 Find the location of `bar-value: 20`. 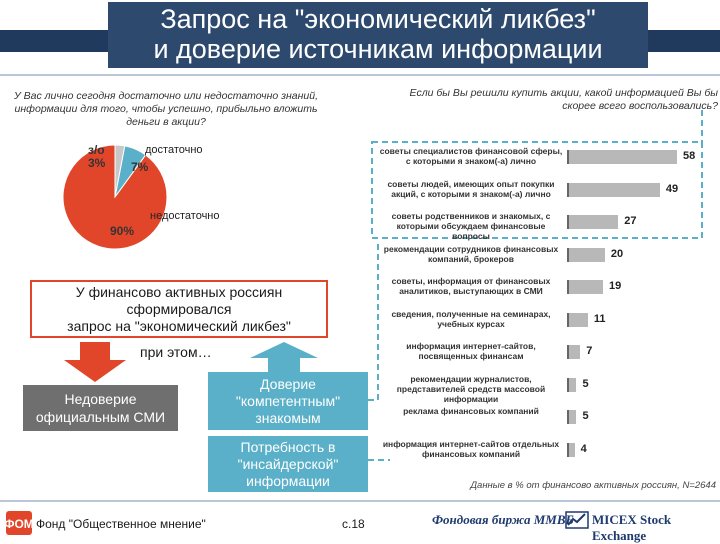

bar-value: 20 is located at coordinates (617, 253).